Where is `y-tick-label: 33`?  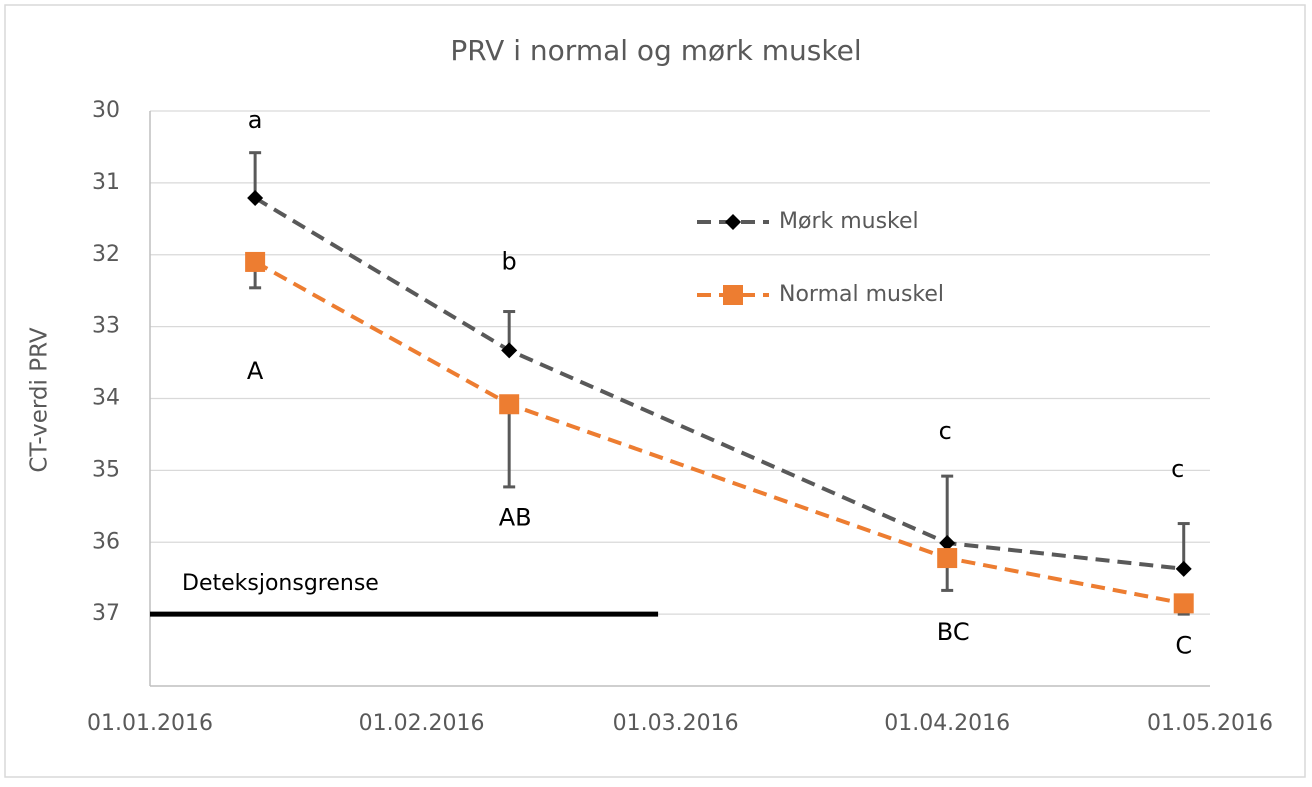 y-tick-label: 33 is located at coordinates (106, 326).